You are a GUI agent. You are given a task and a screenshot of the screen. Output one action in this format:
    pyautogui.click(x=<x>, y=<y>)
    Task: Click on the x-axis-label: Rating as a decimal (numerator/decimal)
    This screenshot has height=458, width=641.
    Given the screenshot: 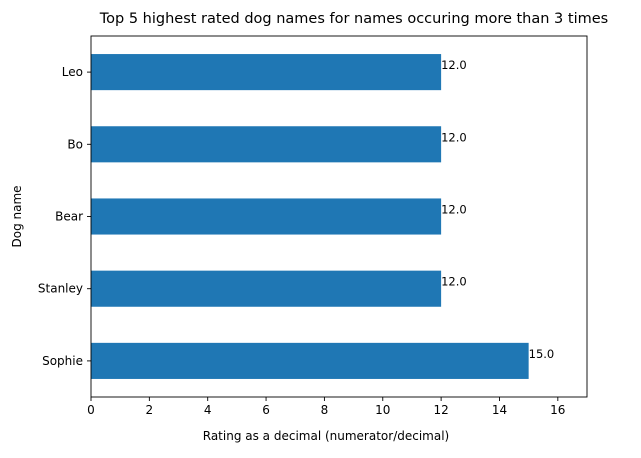 What is the action you would take?
    pyautogui.click(x=326, y=436)
    